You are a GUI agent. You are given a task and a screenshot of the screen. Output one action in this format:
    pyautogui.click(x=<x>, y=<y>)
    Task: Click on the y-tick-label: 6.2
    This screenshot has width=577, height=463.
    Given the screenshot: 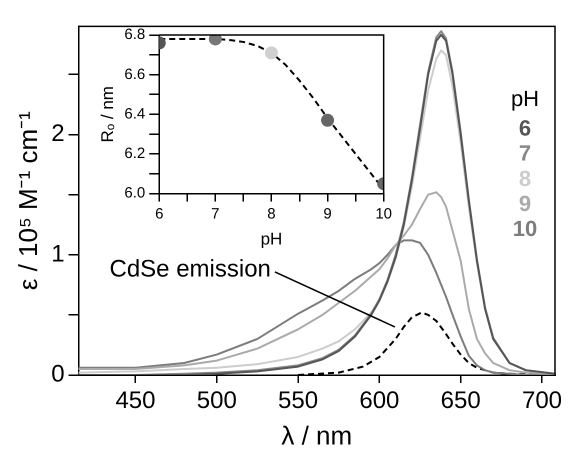 What is the action you would take?
    pyautogui.click(x=135, y=153)
    